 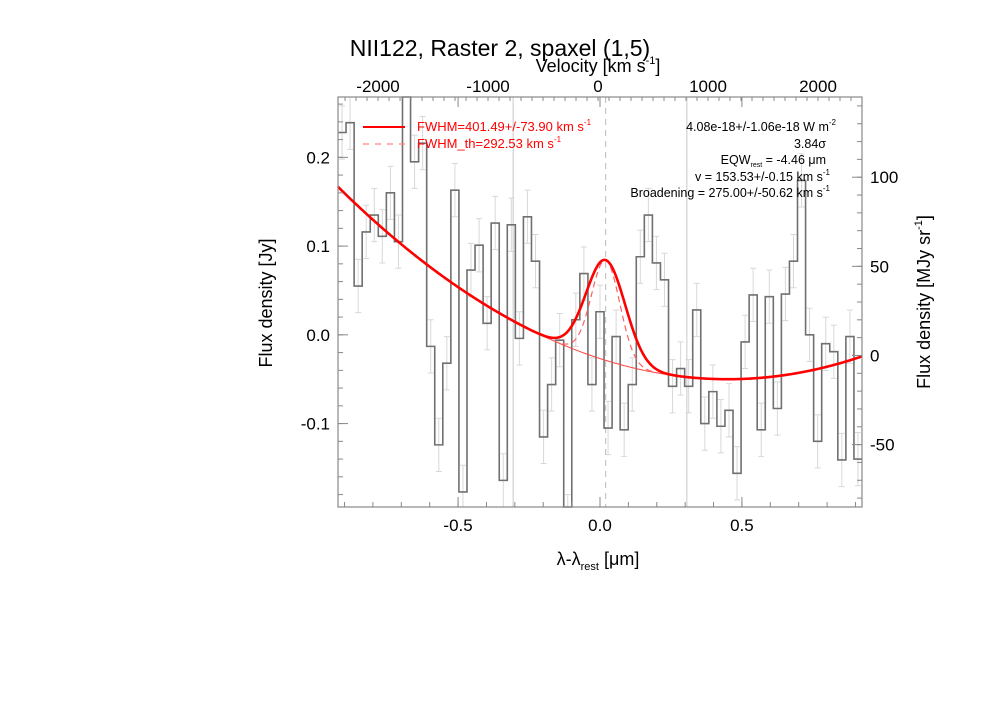 What do you see at coordinates (759, 177) in the screenshot?
I see `annotation-velocity-text: v = 153.53+/-0.15 km s` at bounding box center [759, 177].